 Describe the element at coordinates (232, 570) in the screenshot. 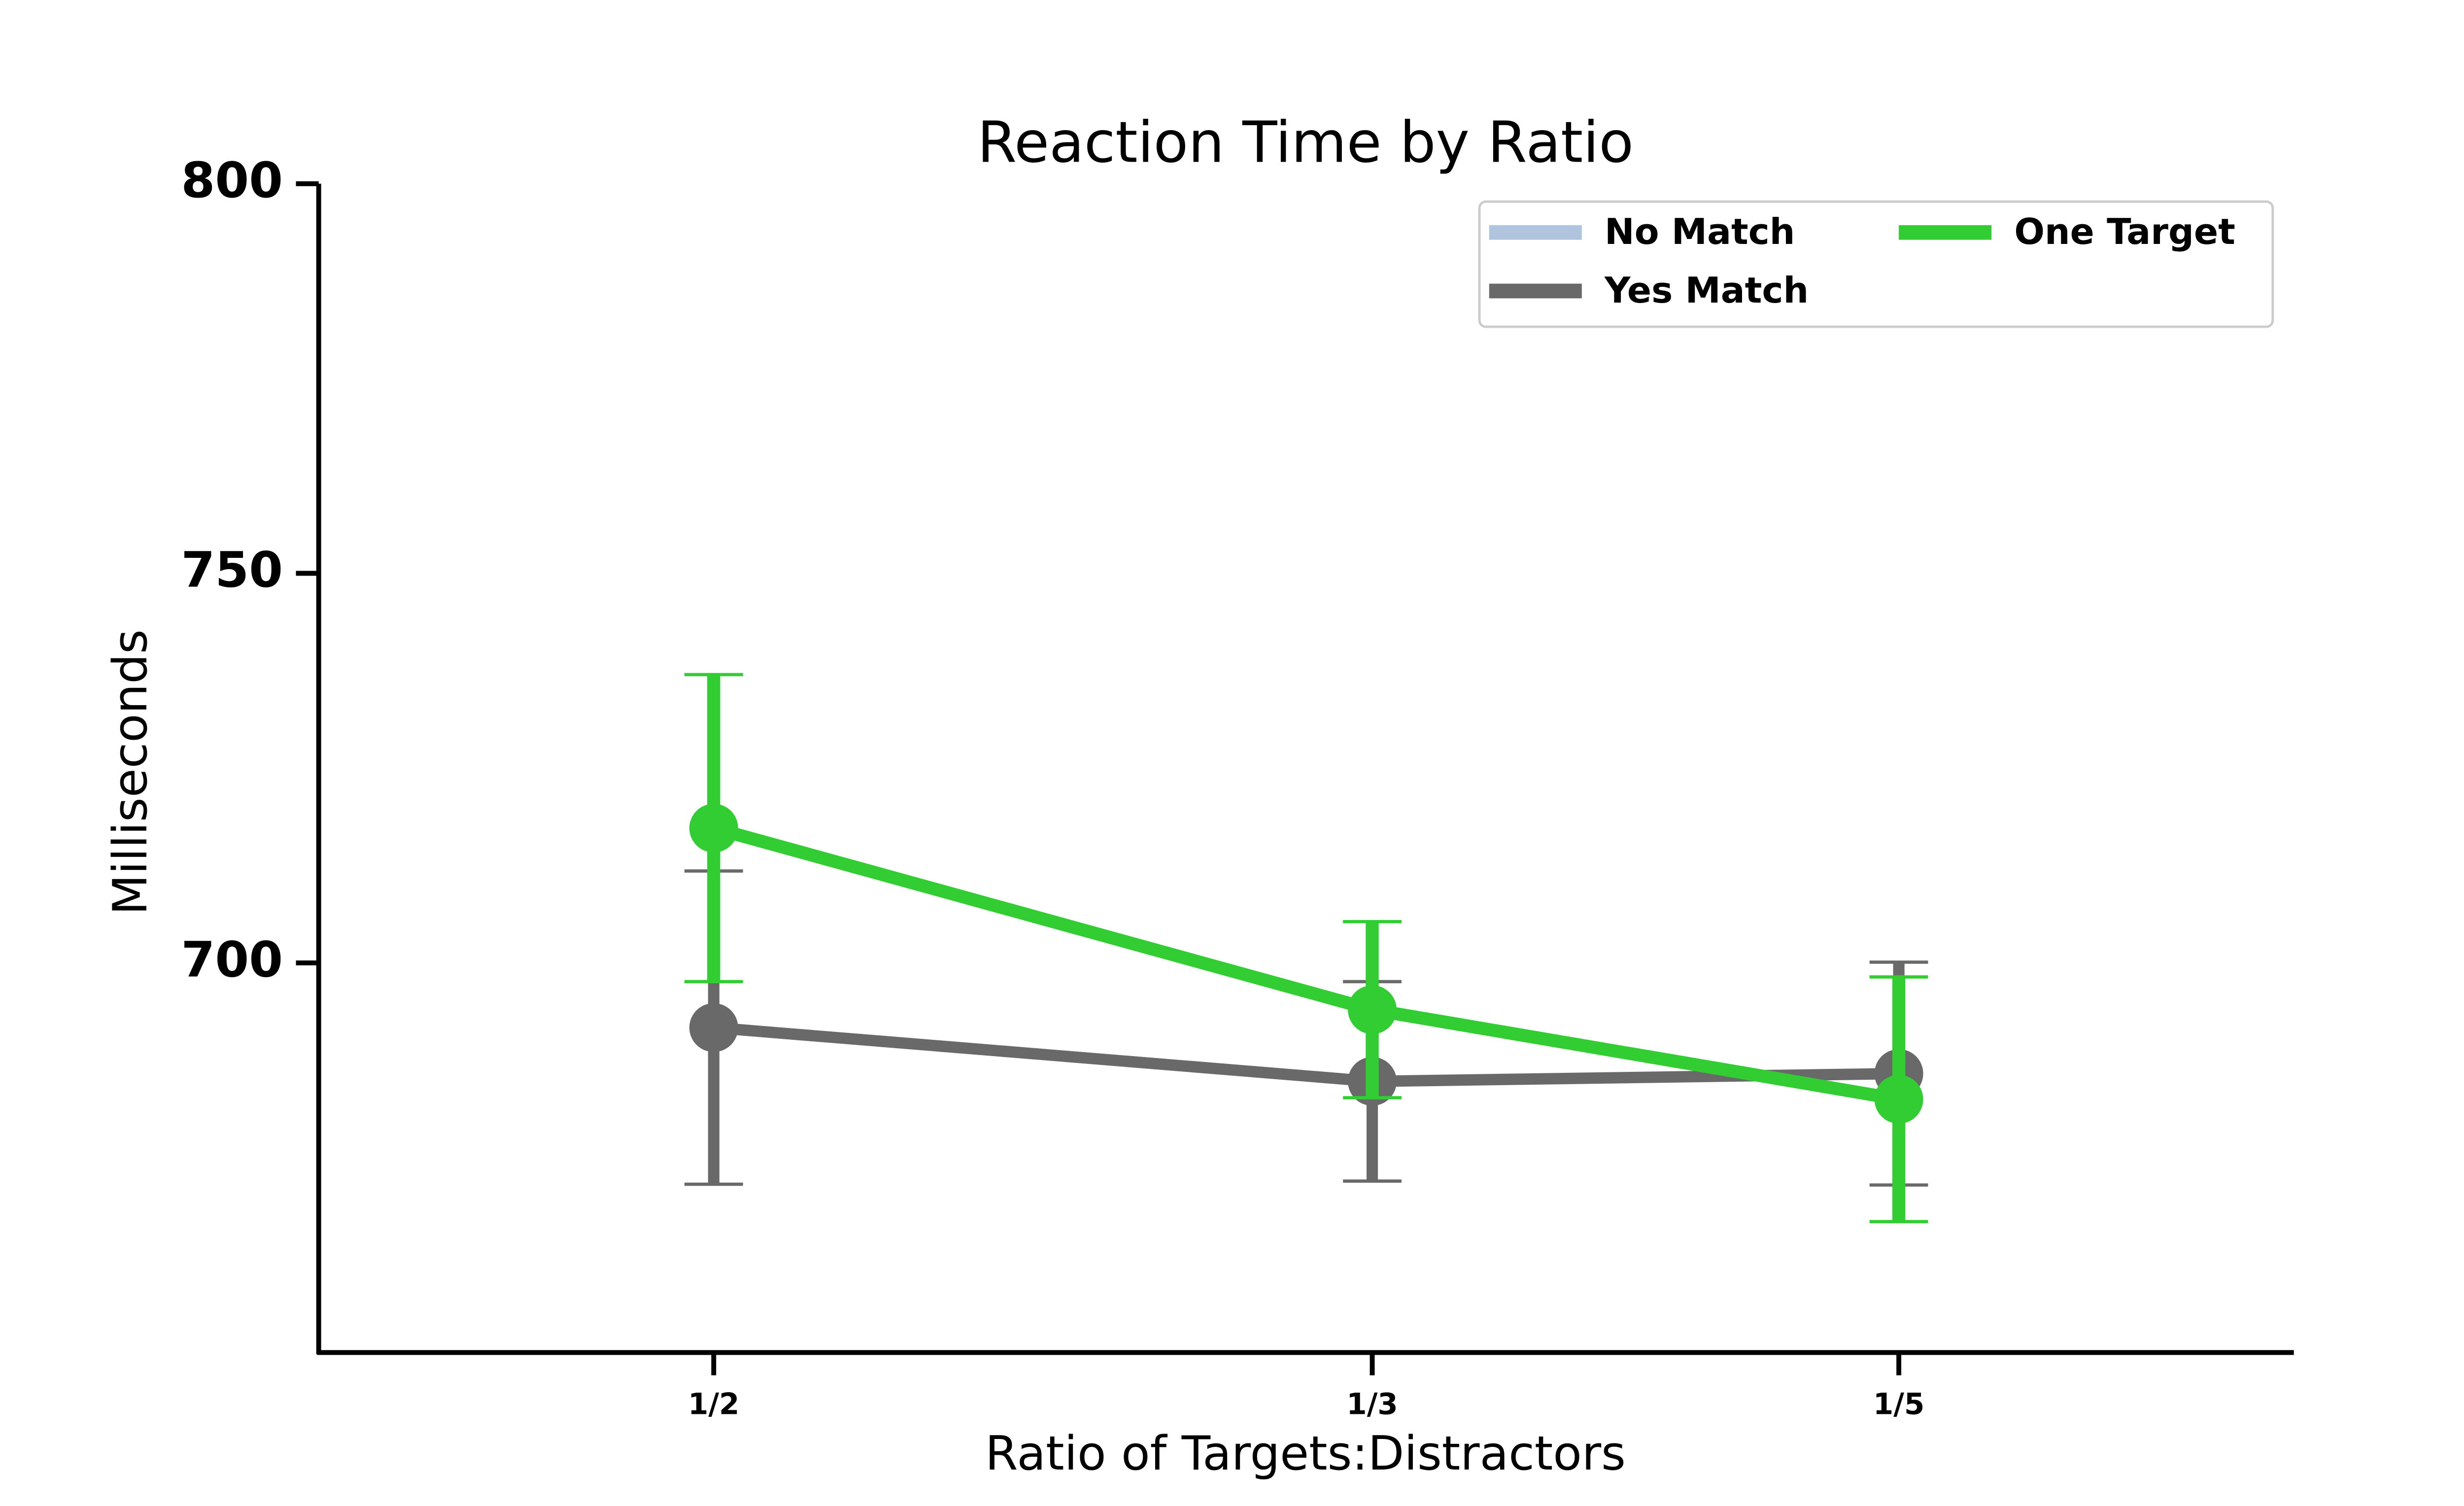

I see `y-tick-label: 750` at that location.